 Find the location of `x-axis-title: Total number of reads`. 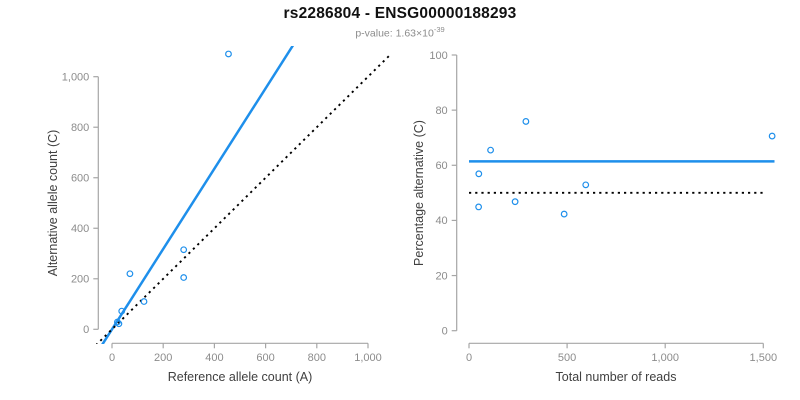

x-axis-title: Total number of reads is located at coordinates (616, 377).